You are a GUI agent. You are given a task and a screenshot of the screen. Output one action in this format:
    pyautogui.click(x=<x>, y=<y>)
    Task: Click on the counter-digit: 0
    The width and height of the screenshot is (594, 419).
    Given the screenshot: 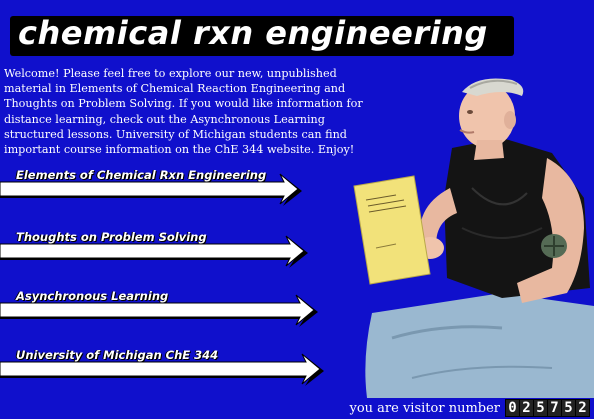 What is the action you would take?
    pyautogui.click(x=512, y=408)
    